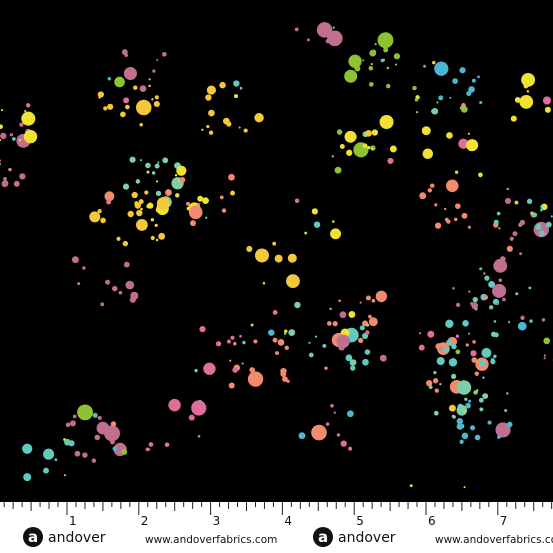 The width and height of the screenshot is (553, 553). What do you see at coordinates (360, 521) in the screenshot?
I see `ruler-number: 5` at bounding box center [360, 521].